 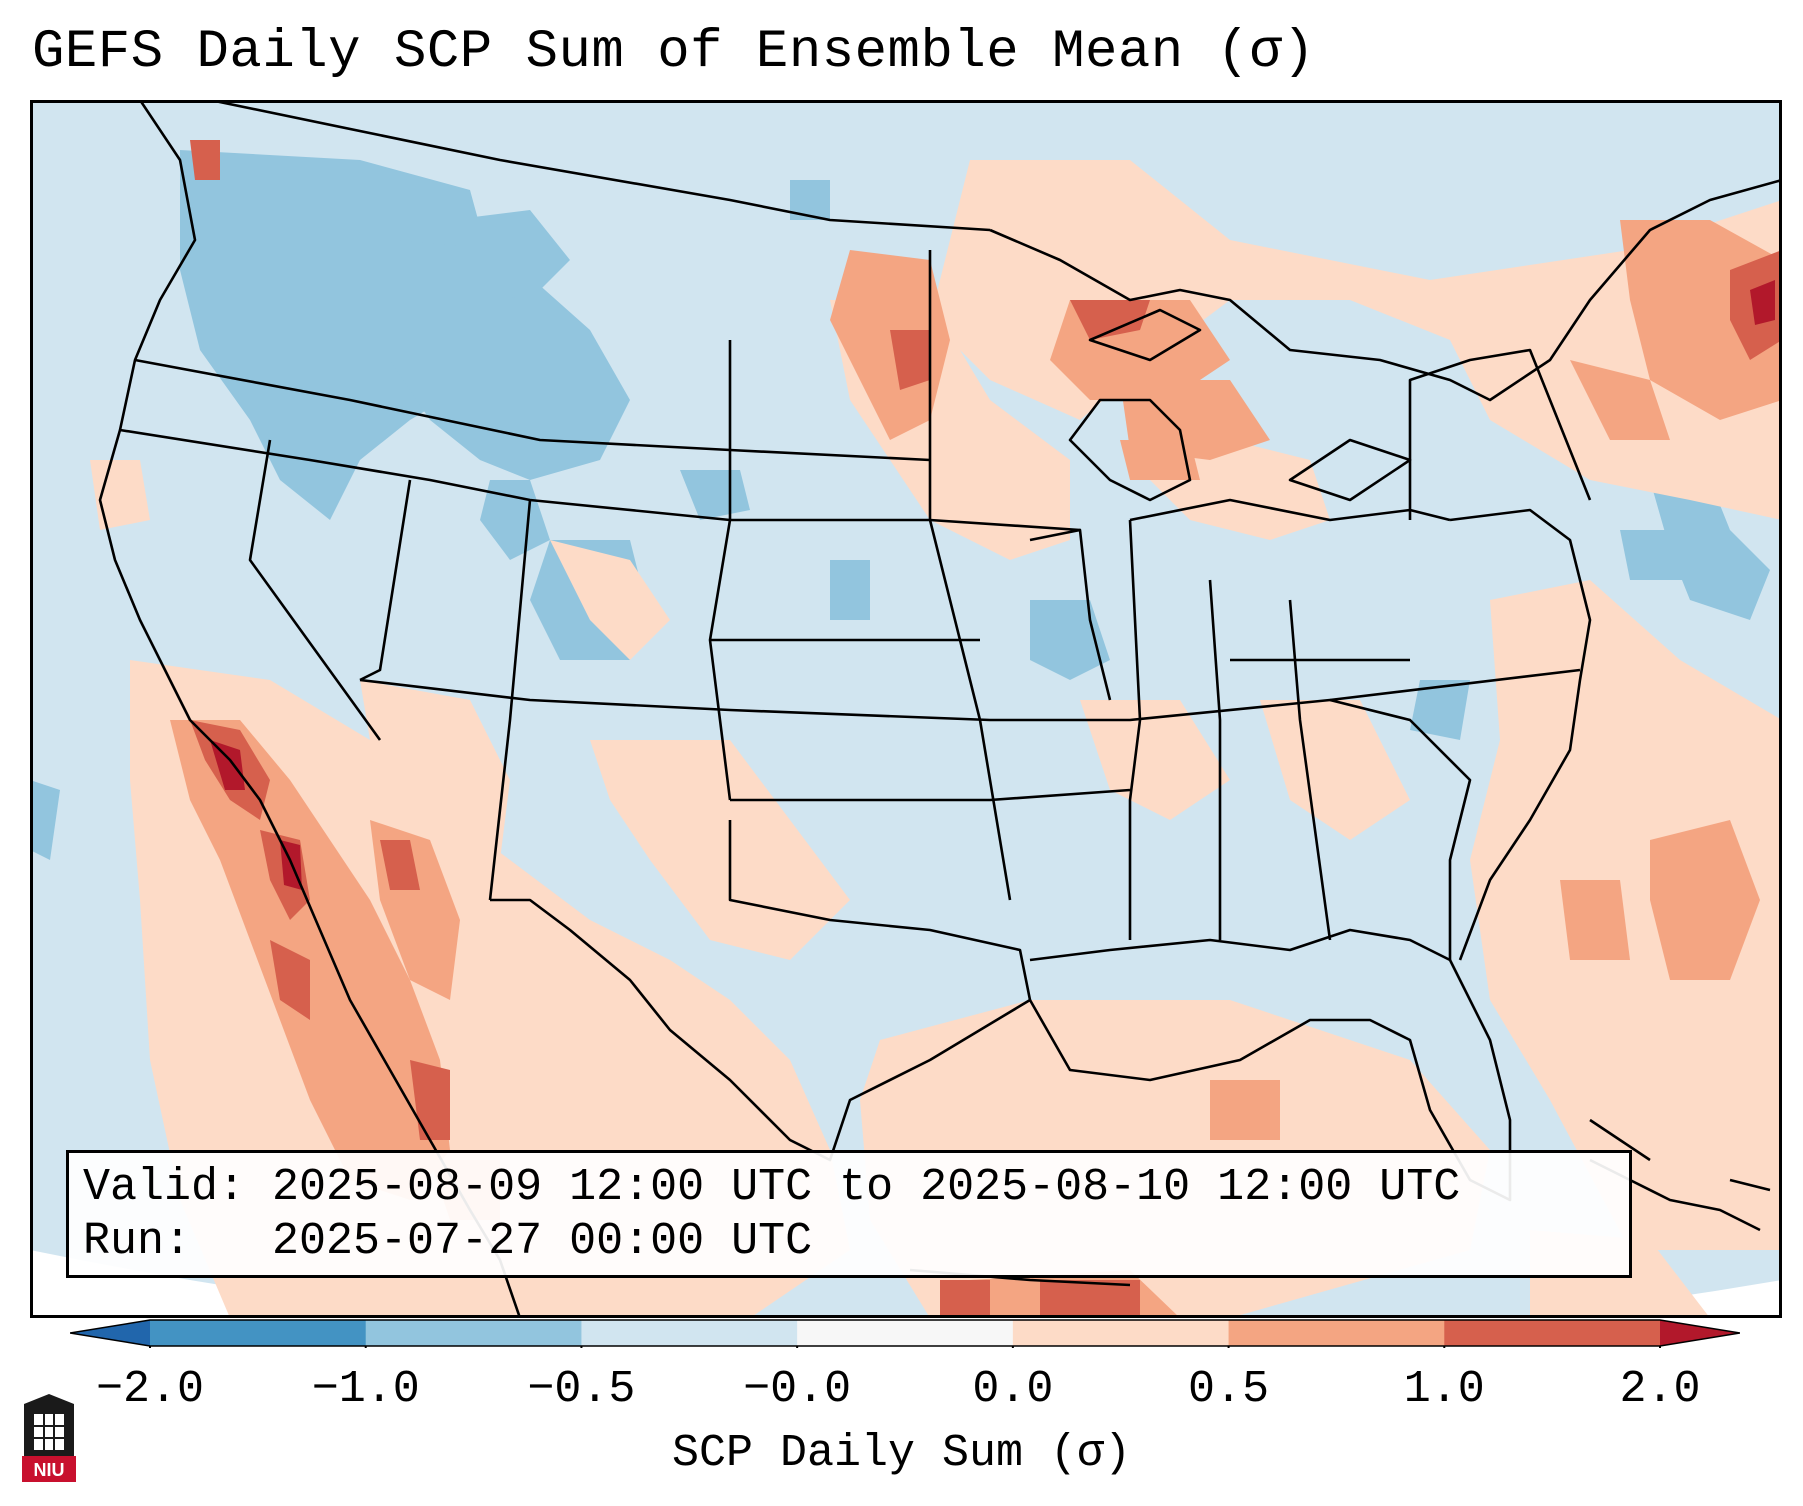 What do you see at coordinates (448, 1241) in the screenshot?
I see `run-time-text: Run: 2025-07-27 00:00 UTC` at bounding box center [448, 1241].